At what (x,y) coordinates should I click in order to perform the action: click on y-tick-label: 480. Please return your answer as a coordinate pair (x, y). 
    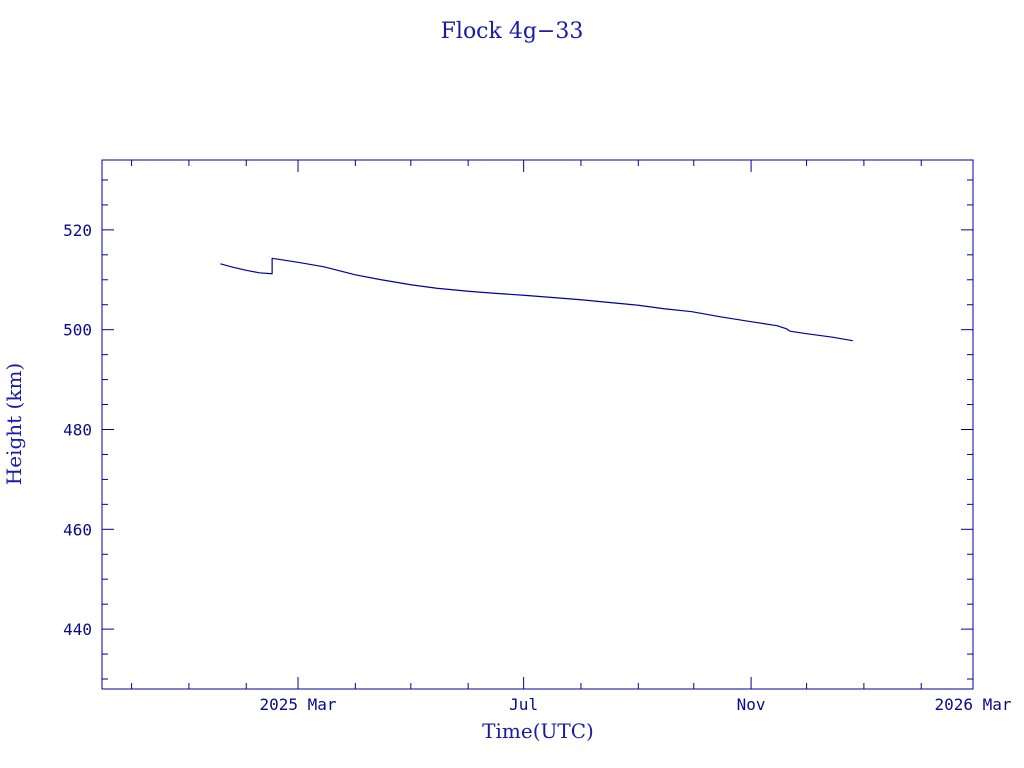
    Looking at the image, I should click on (77, 429).